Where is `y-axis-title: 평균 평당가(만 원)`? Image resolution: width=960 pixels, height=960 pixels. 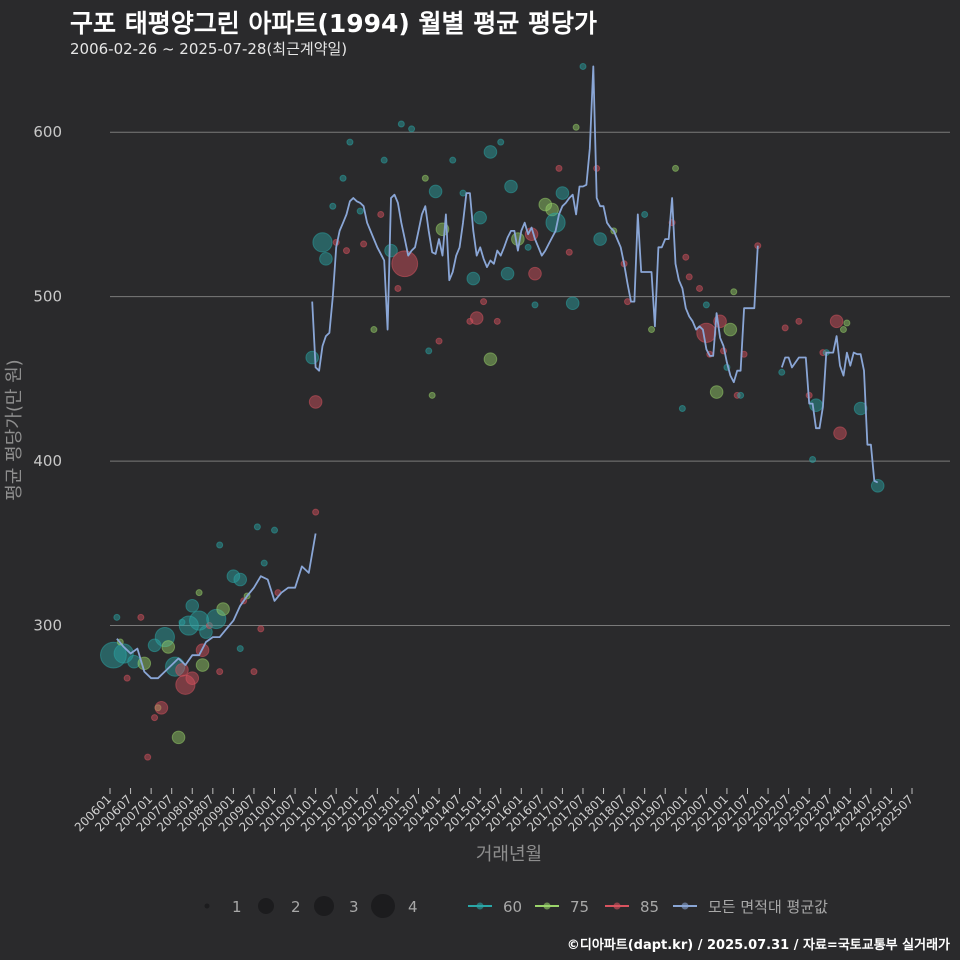
y-axis-title: 평균 평당가(만 원) is located at coordinates (14, 429).